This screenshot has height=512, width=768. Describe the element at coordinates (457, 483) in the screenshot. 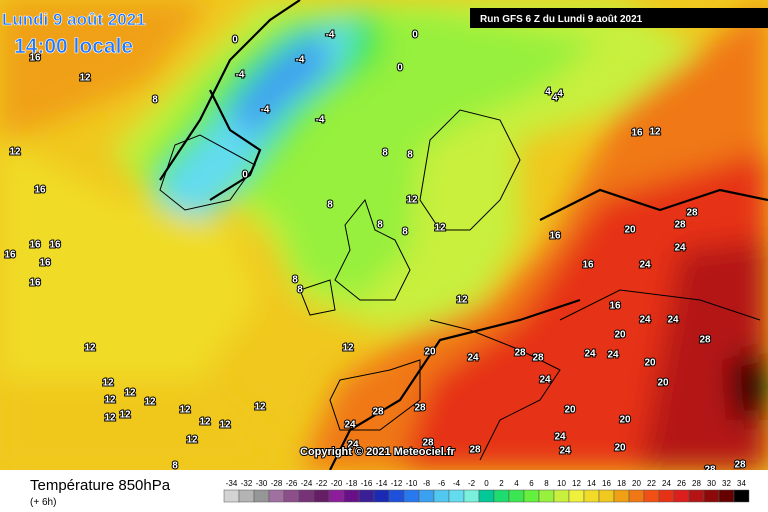

I see `scale-label: -4` at that location.